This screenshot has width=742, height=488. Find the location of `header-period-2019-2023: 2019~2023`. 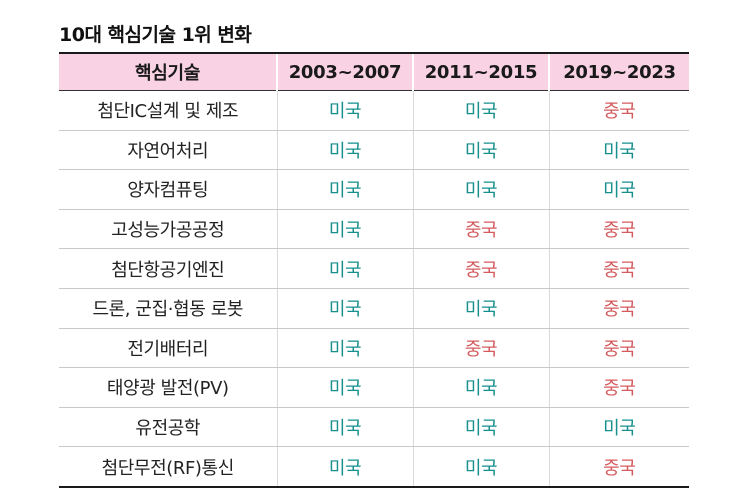

header-period-2019-2023: 2019~2023 is located at coordinates (618, 71).